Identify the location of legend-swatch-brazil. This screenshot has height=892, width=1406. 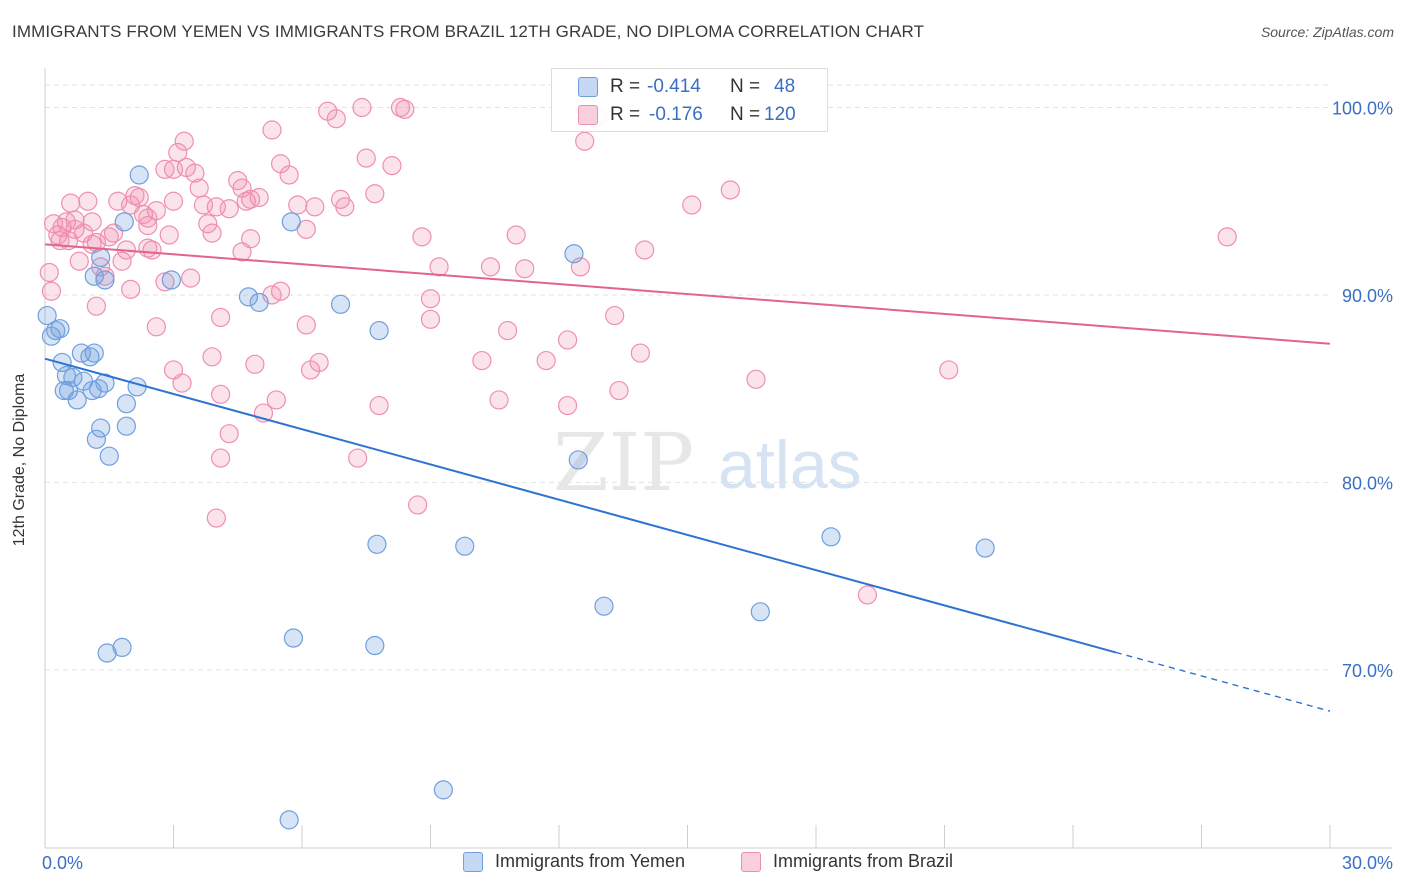
(751, 861).